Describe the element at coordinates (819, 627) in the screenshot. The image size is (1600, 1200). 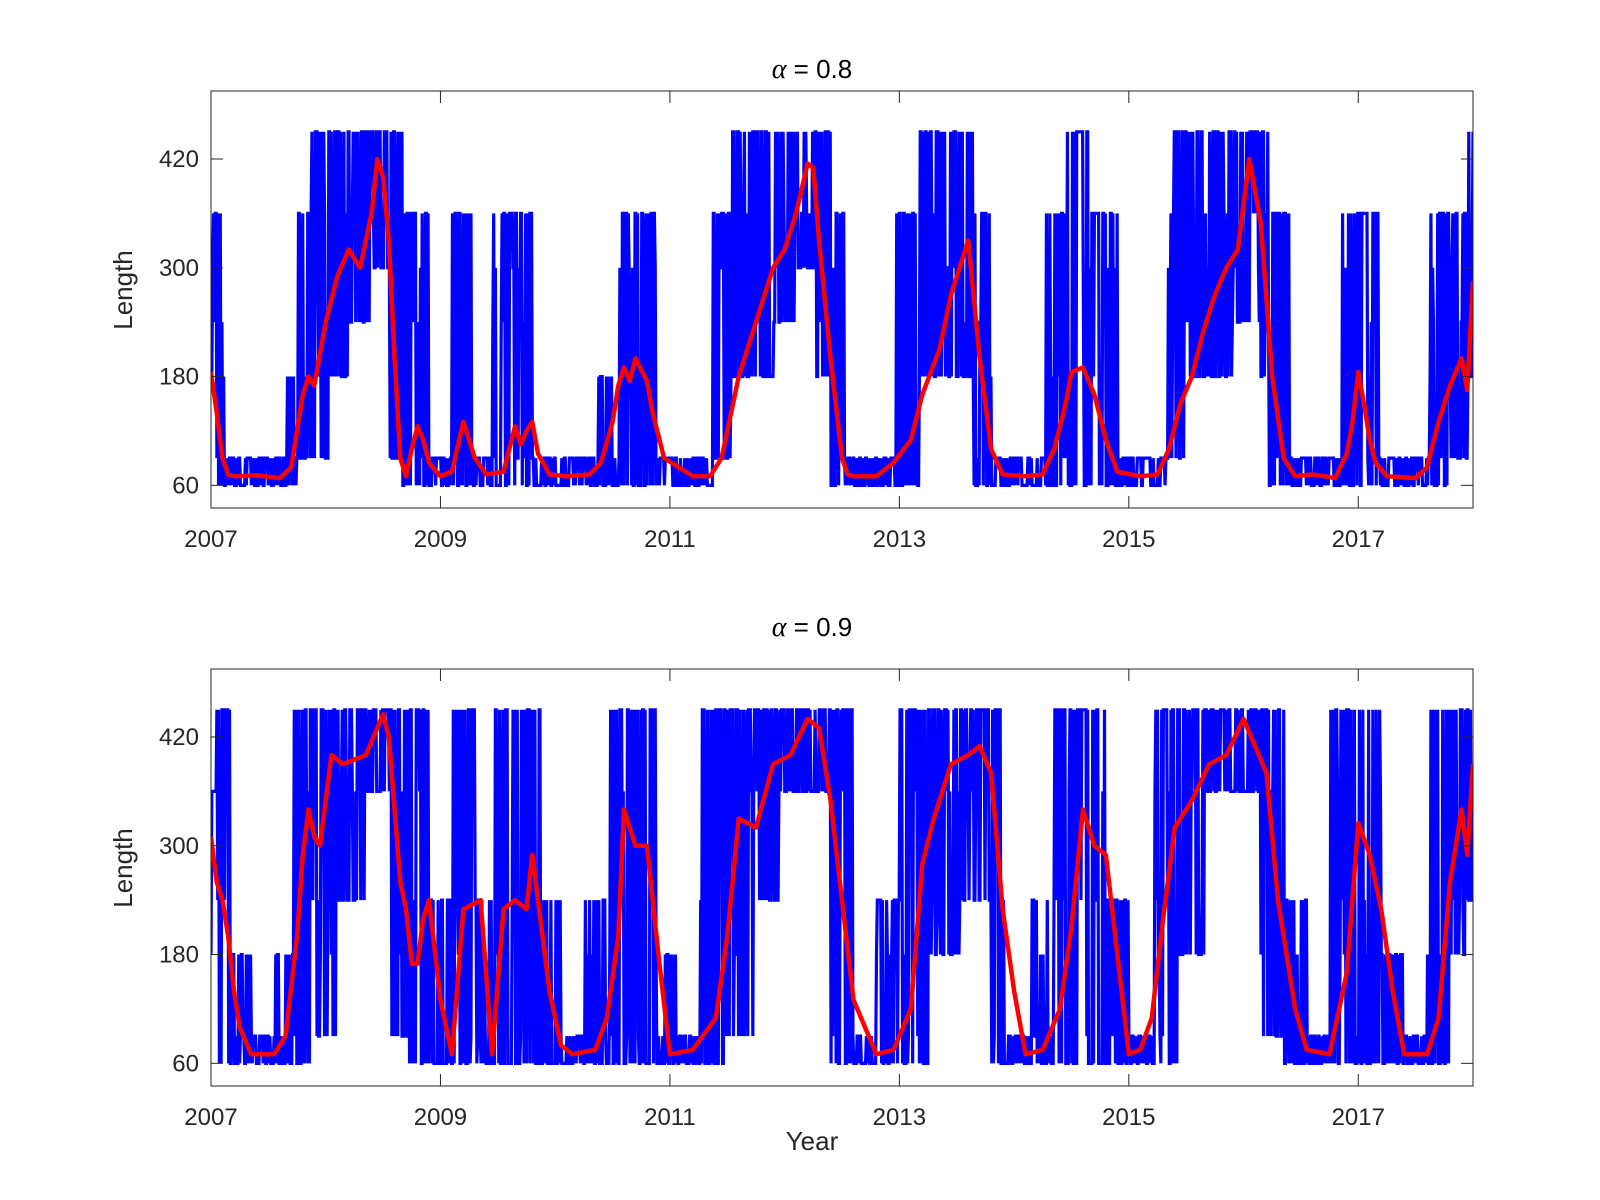
I see `title-value: = 0.9` at that location.